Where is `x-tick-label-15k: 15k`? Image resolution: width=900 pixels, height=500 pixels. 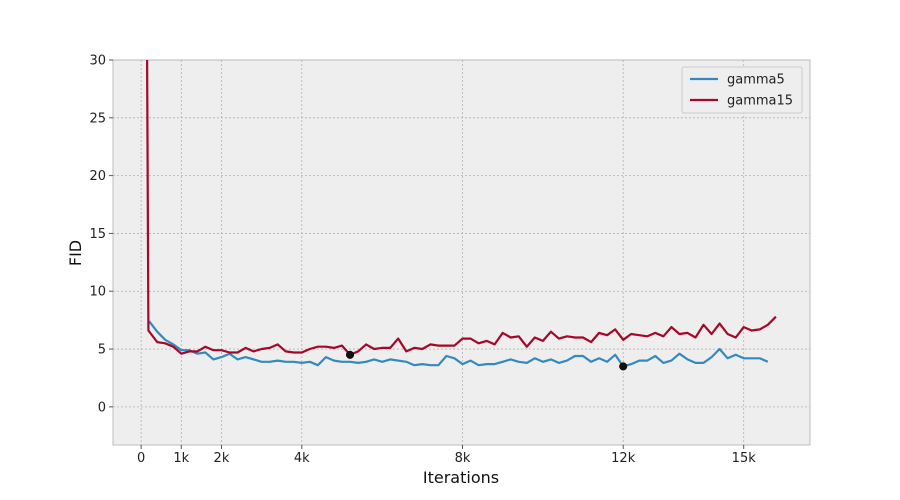 x-tick-label-15k: 15k is located at coordinates (744, 458).